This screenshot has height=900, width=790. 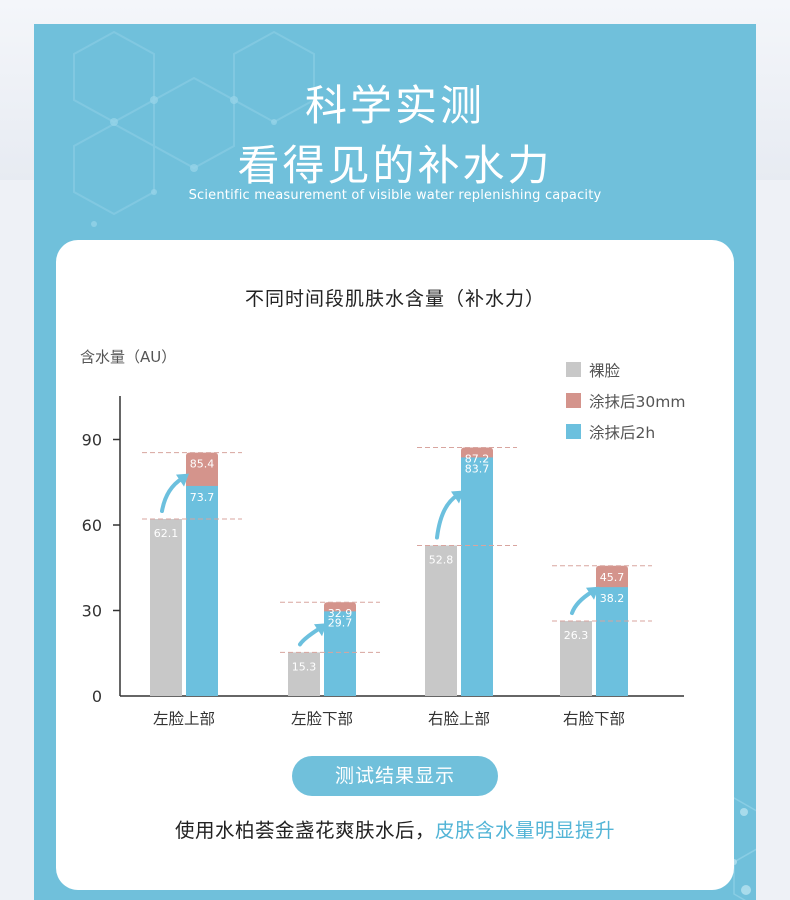 I want to click on legend-swatch-30m, so click(x=573, y=400).